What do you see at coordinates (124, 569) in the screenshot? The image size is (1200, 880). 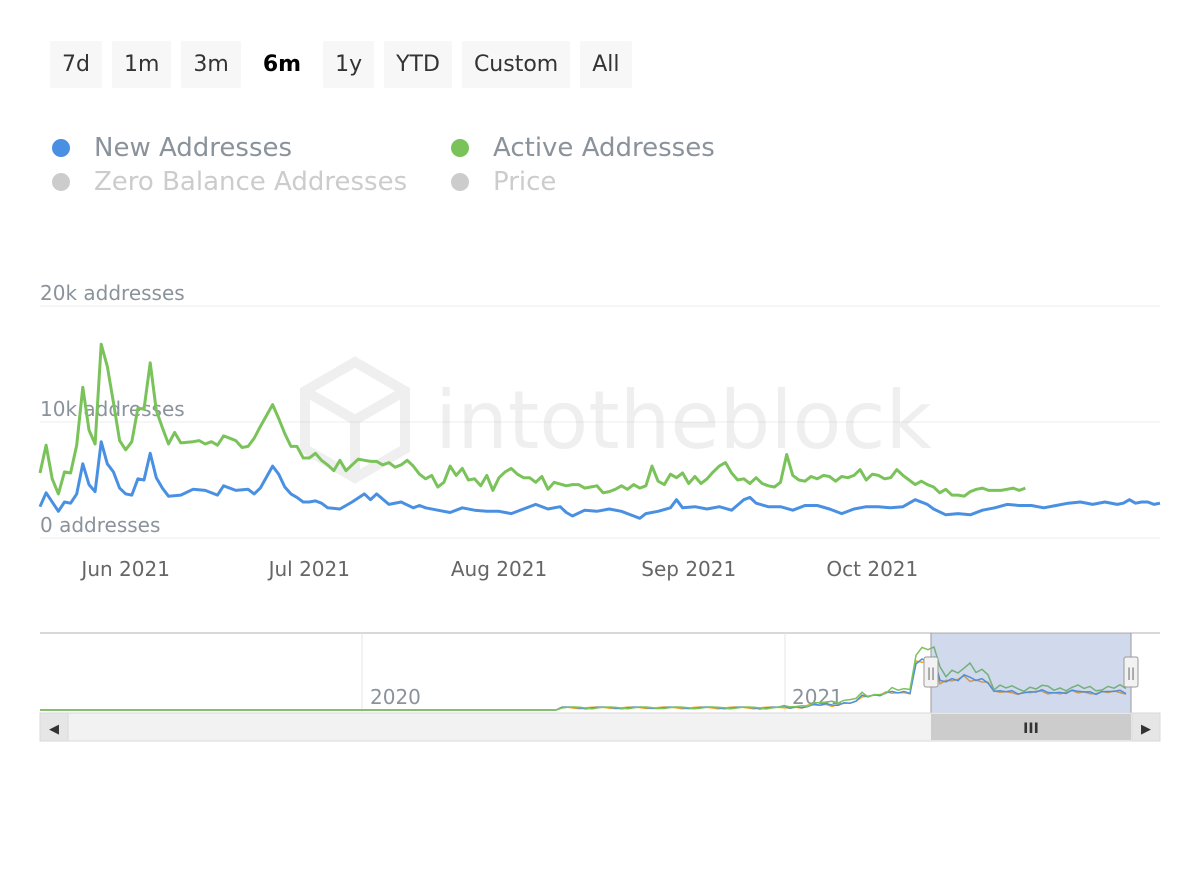 I see `x-tick-label: Jun 2021` at bounding box center [124, 569].